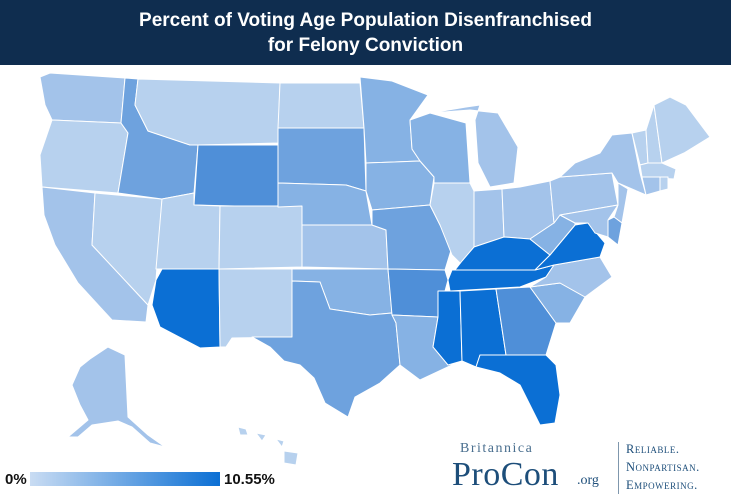 The image size is (731, 500). What do you see at coordinates (603, 164) in the screenshot?
I see `state-ny` at bounding box center [603, 164].